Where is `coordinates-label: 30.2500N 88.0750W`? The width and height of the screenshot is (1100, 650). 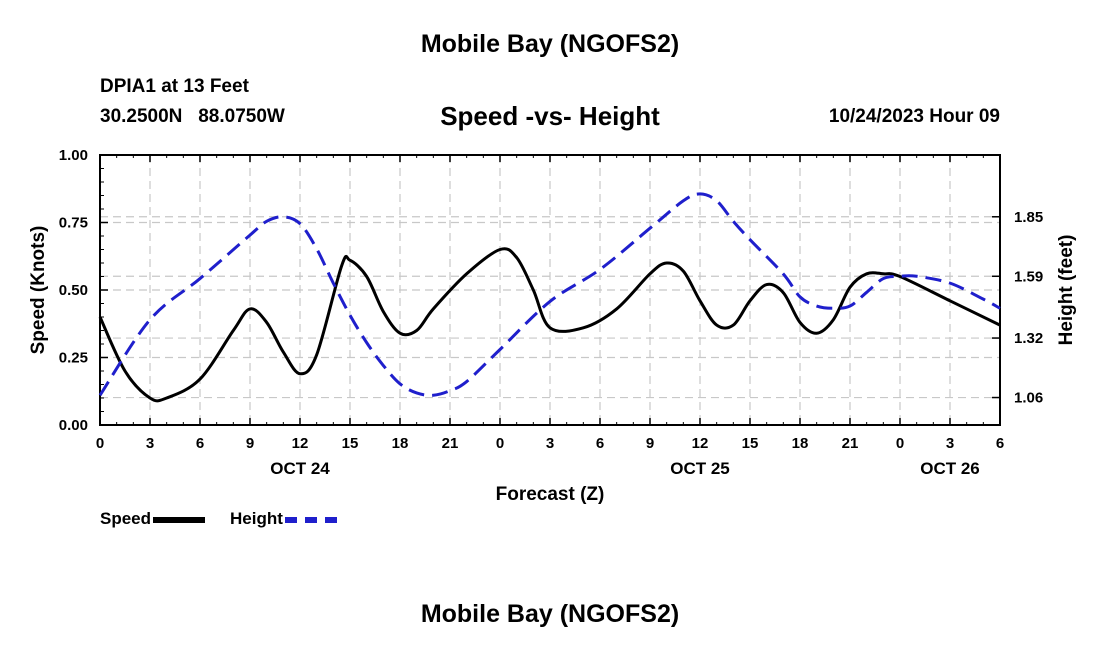
coordinates-label: 30.2500N 88.0750W is located at coordinates (192, 116).